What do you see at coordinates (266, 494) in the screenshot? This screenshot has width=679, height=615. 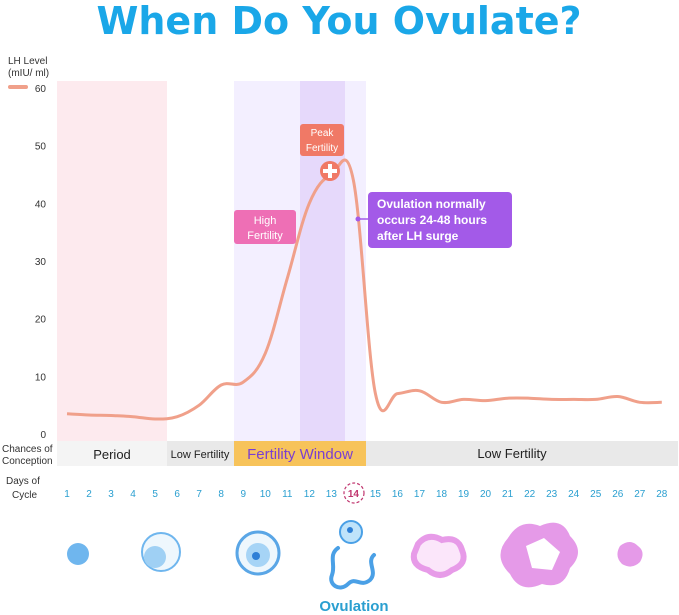 I see `day-label: 10` at bounding box center [266, 494].